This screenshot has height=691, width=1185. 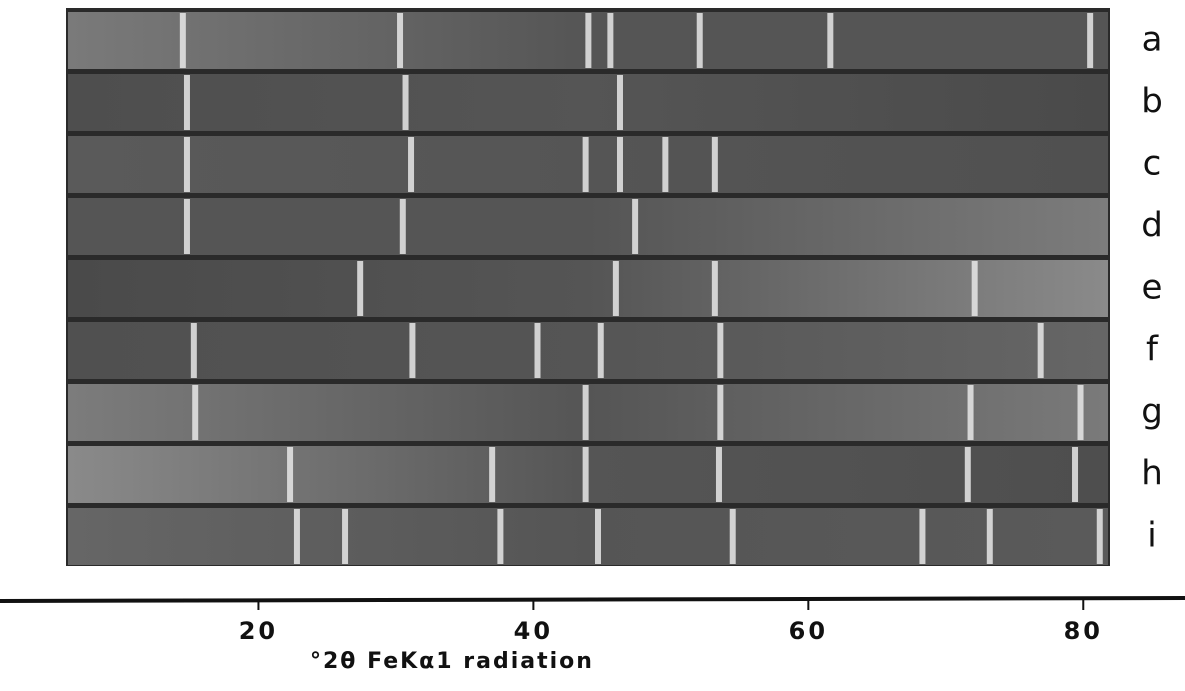 I want to click on axis-line, so click(x=592, y=599).